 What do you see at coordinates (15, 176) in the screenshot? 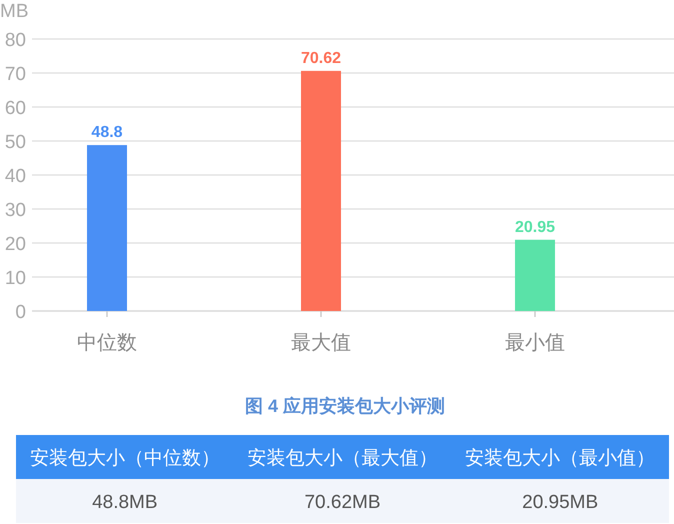
I see `y-tick-label: 40` at bounding box center [15, 176].